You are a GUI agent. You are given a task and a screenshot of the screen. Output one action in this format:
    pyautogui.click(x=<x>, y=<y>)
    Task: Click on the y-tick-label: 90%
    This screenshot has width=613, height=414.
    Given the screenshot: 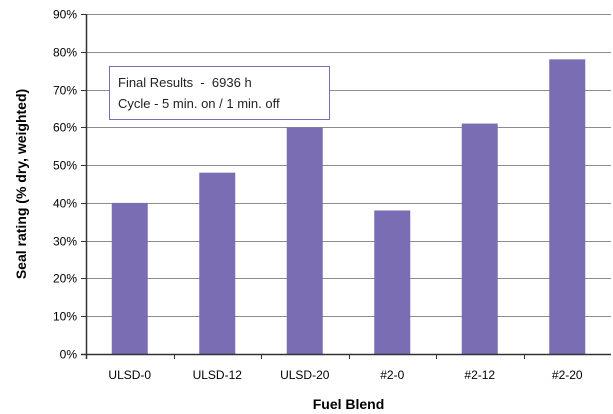 What is the action you would take?
    pyautogui.click(x=65, y=15)
    